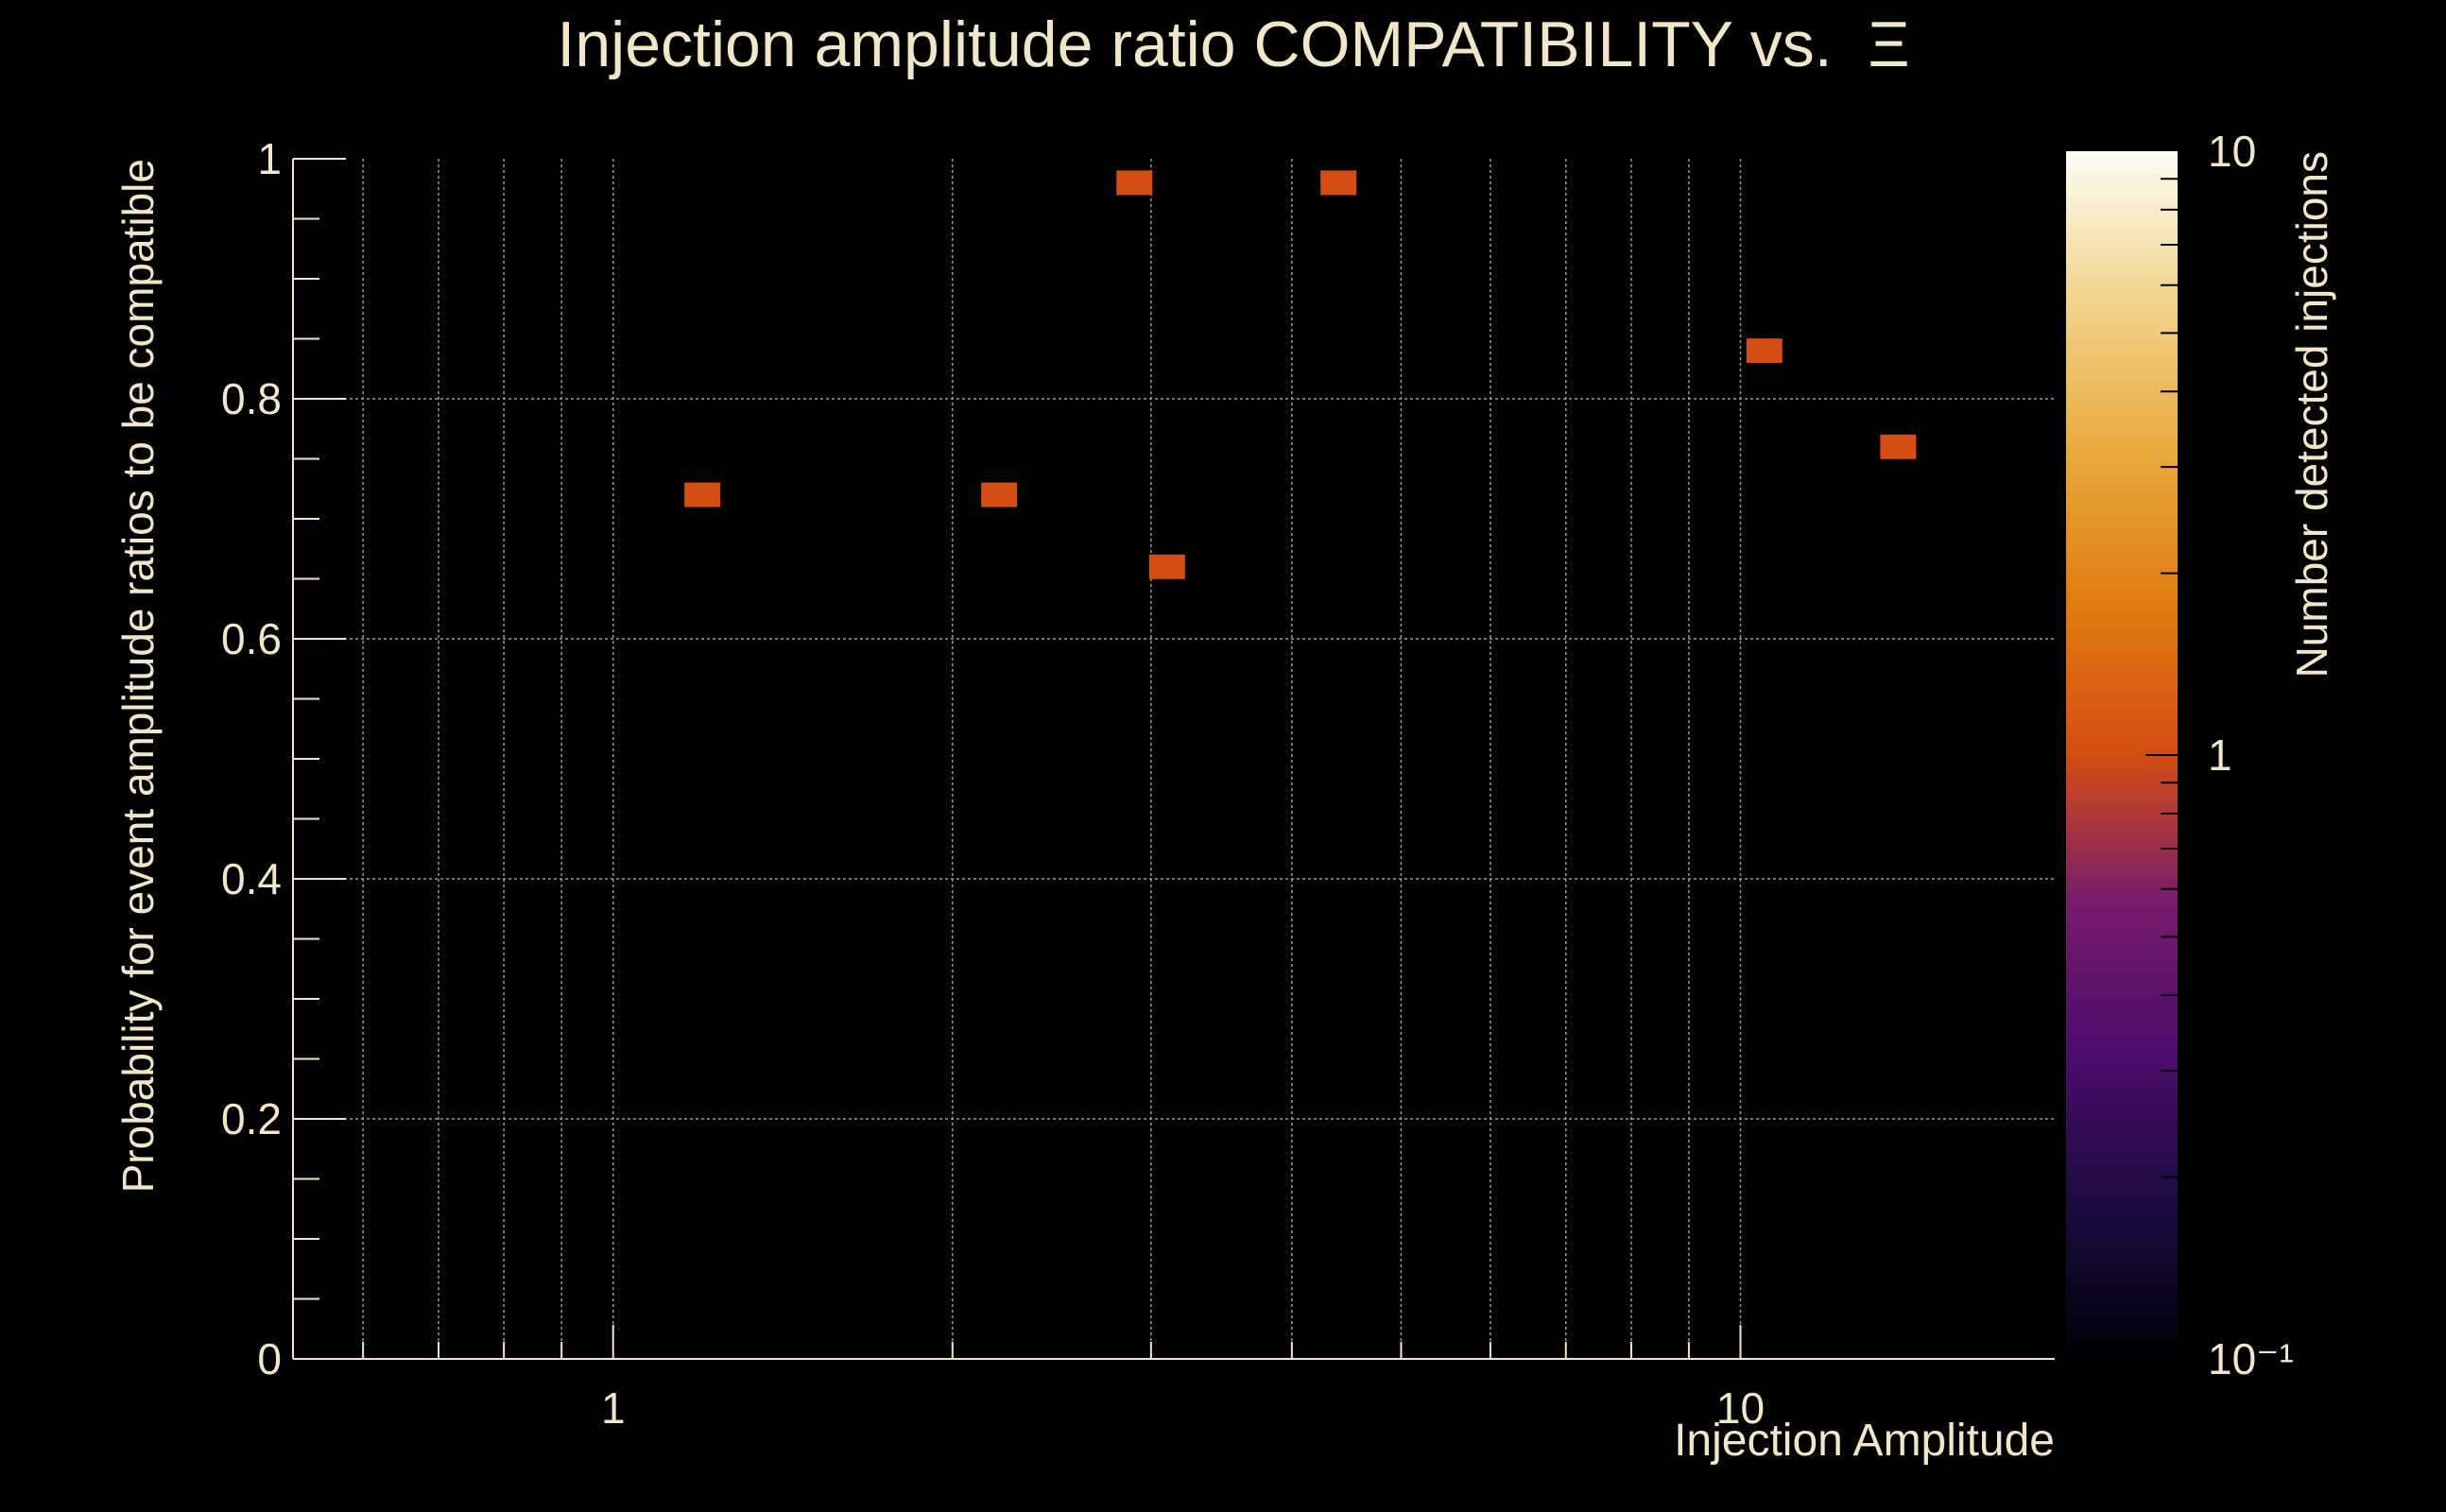 The image size is (2446, 1512). I want to click on color-bar: 10⁻¹ 1 10, so click(2180, 755).